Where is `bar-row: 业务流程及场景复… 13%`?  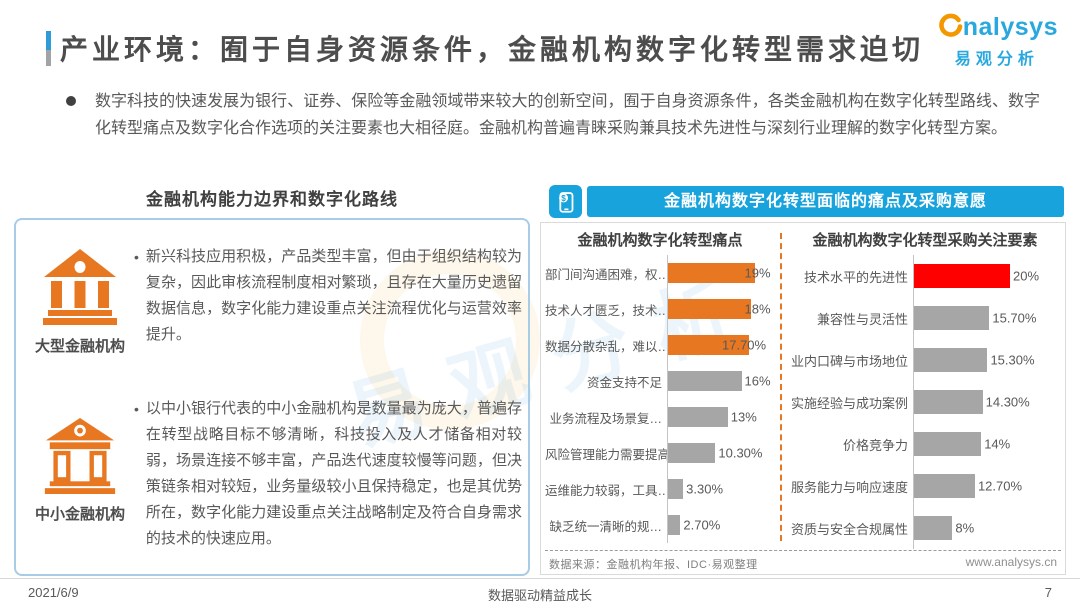 bar-row: 业务流程及场景复… 13% is located at coordinates (660, 417).